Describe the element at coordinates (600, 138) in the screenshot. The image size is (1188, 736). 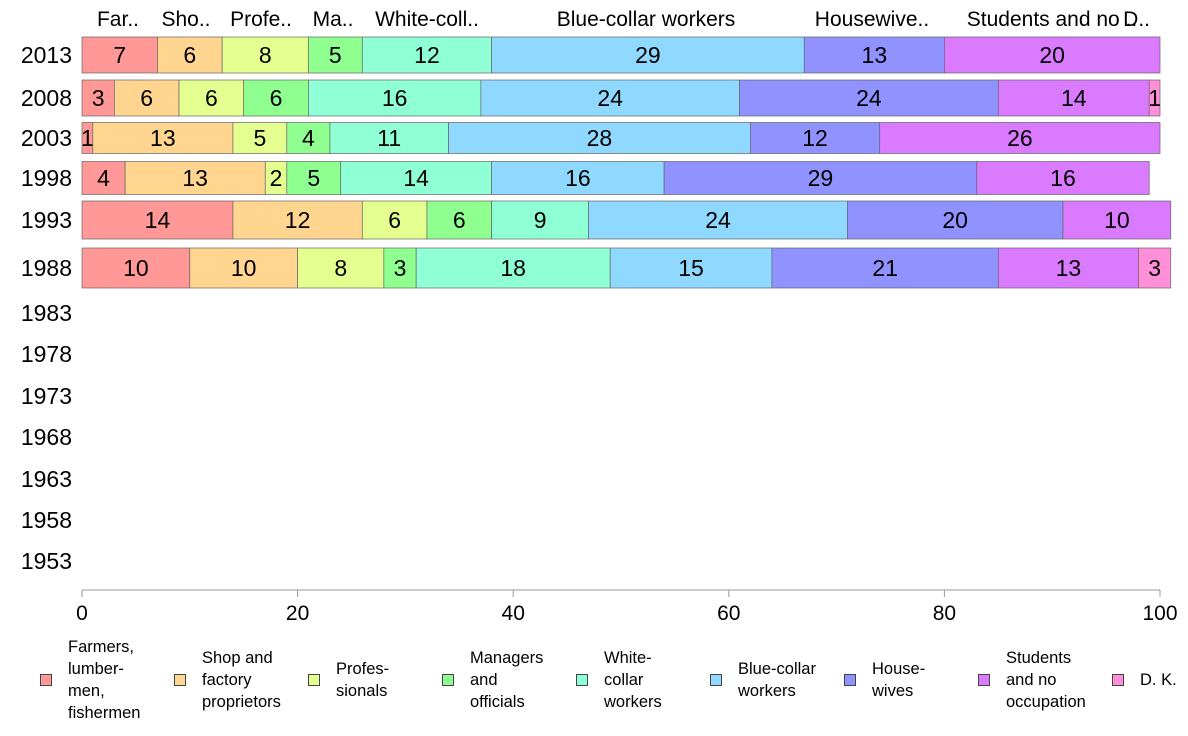
I see `bar-value-label: 28` at that location.